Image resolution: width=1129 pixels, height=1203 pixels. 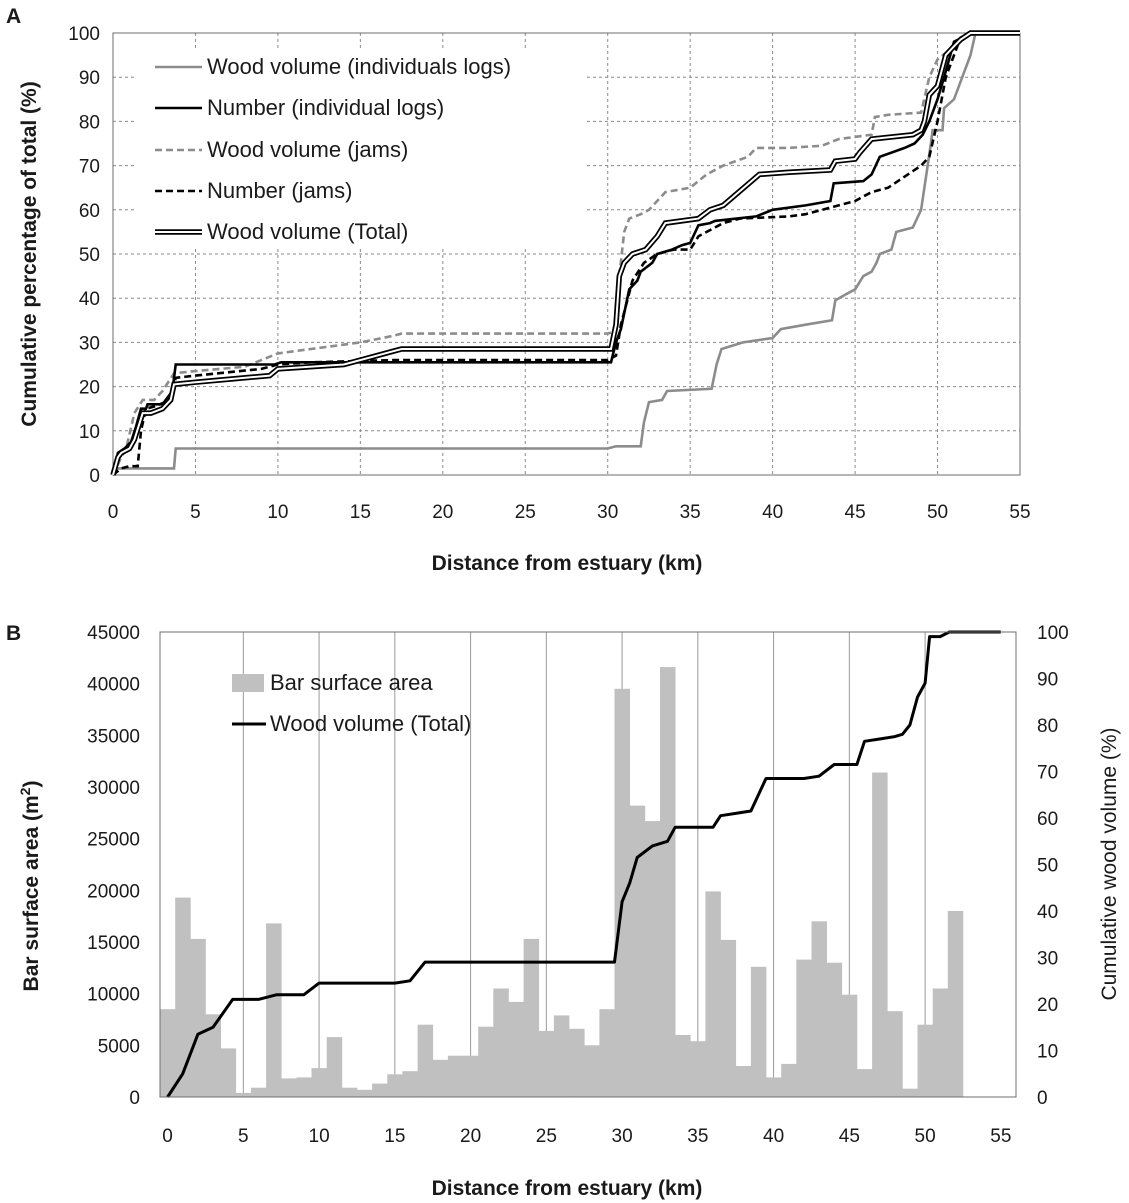 I want to click on x-tick-label: 40, so click(x=773, y=1136).